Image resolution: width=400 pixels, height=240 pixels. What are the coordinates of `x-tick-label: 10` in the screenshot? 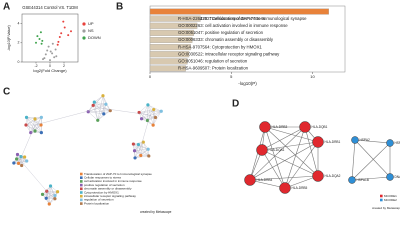 It's located at (312, 76).